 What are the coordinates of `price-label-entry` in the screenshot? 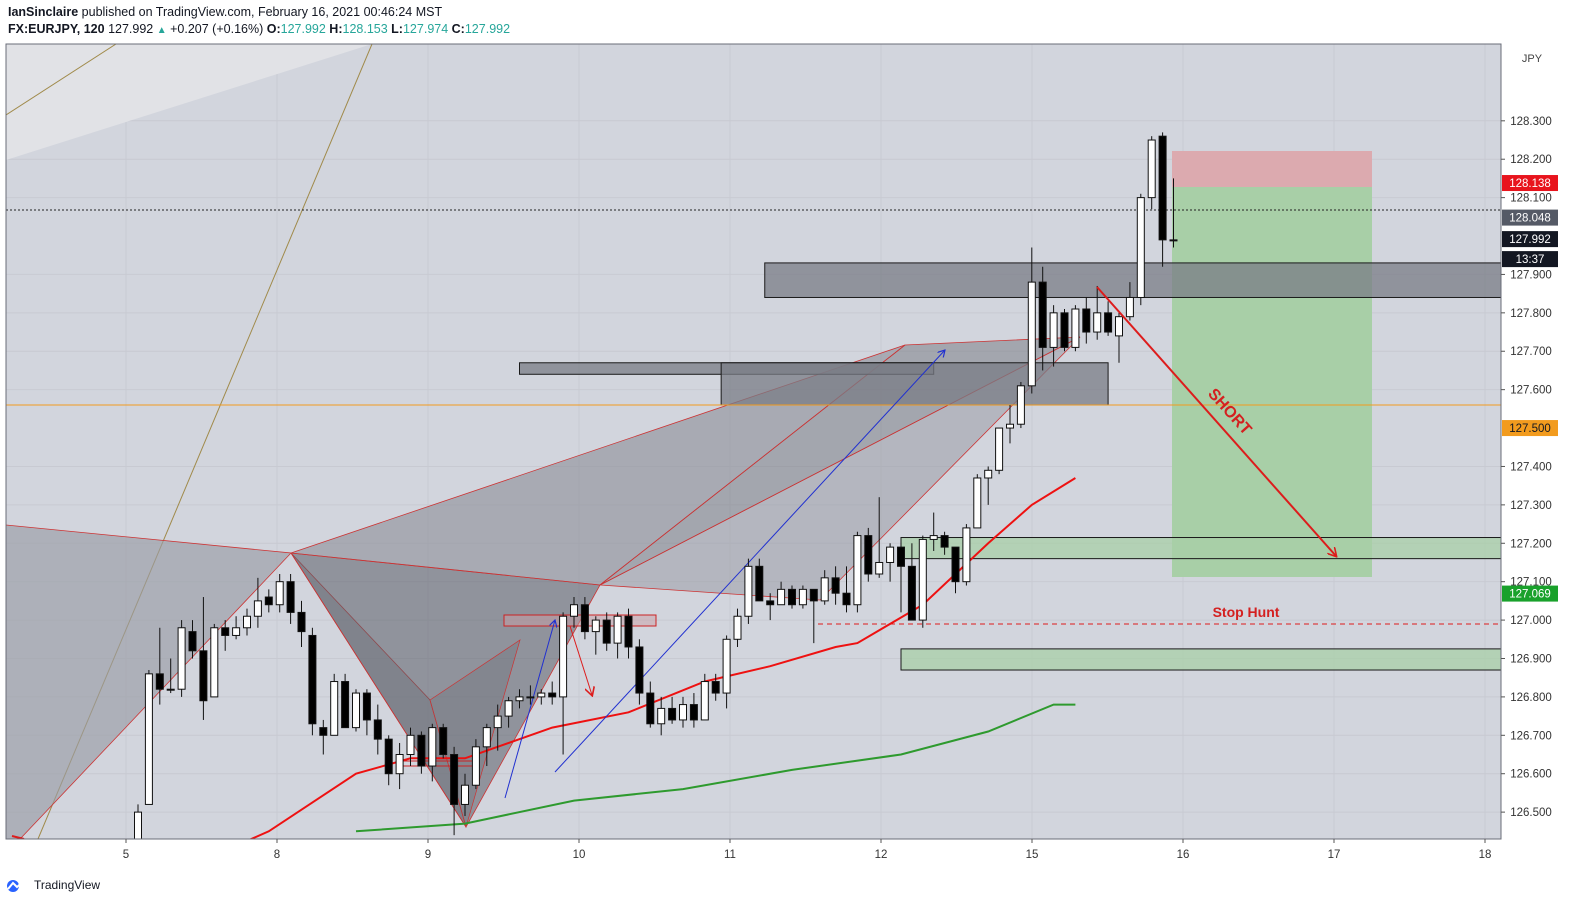 It's located at (1530, 217).